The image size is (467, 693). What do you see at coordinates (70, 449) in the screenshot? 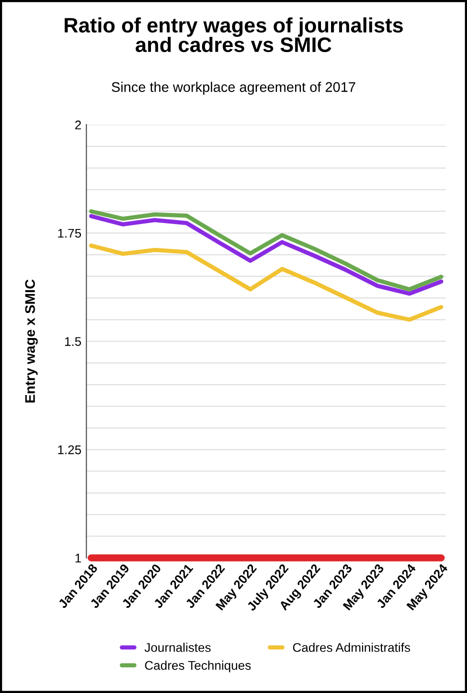
I see `y-tick-label: 1.25` at bounding box center [70, 449].